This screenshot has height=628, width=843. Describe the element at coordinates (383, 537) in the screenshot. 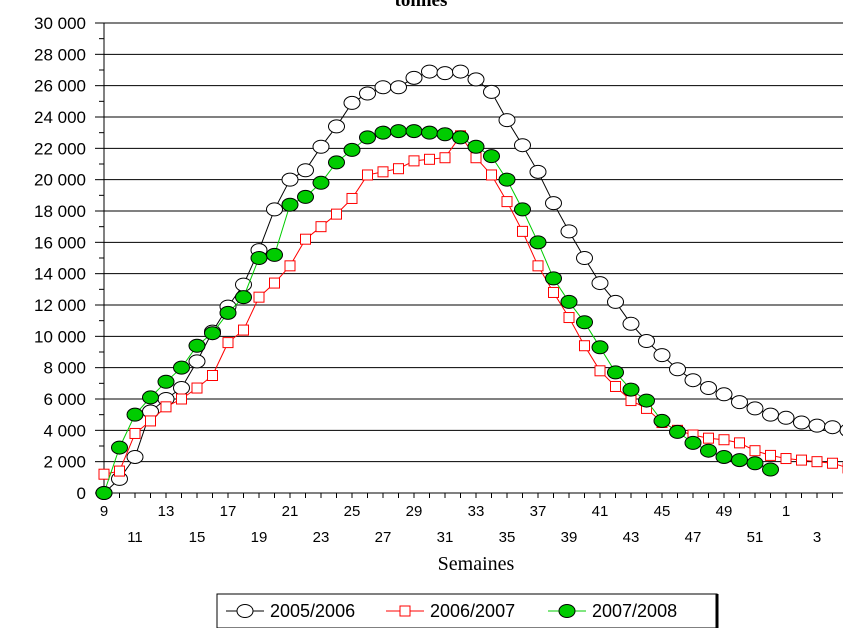

I see `x-tick-label: 27` at that location.